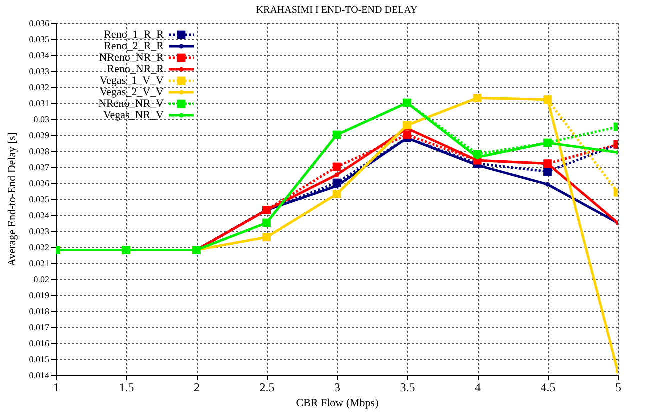 This screenshot has height=419, width=646. What do you see at coordinates (134, 35) in the screenshot?
I see `legend-label: Reno_1_R_R` at bounding box center [134, 35].